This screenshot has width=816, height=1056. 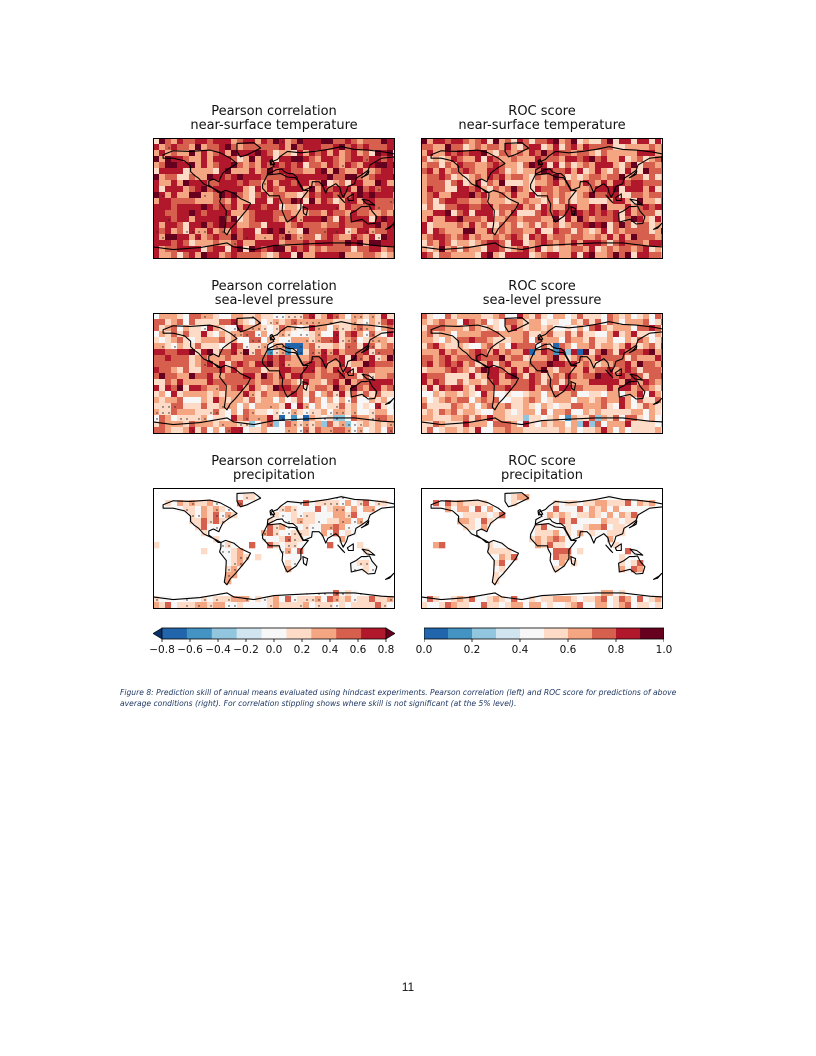 I want to click on coastlines, so click(x=542, y=550).